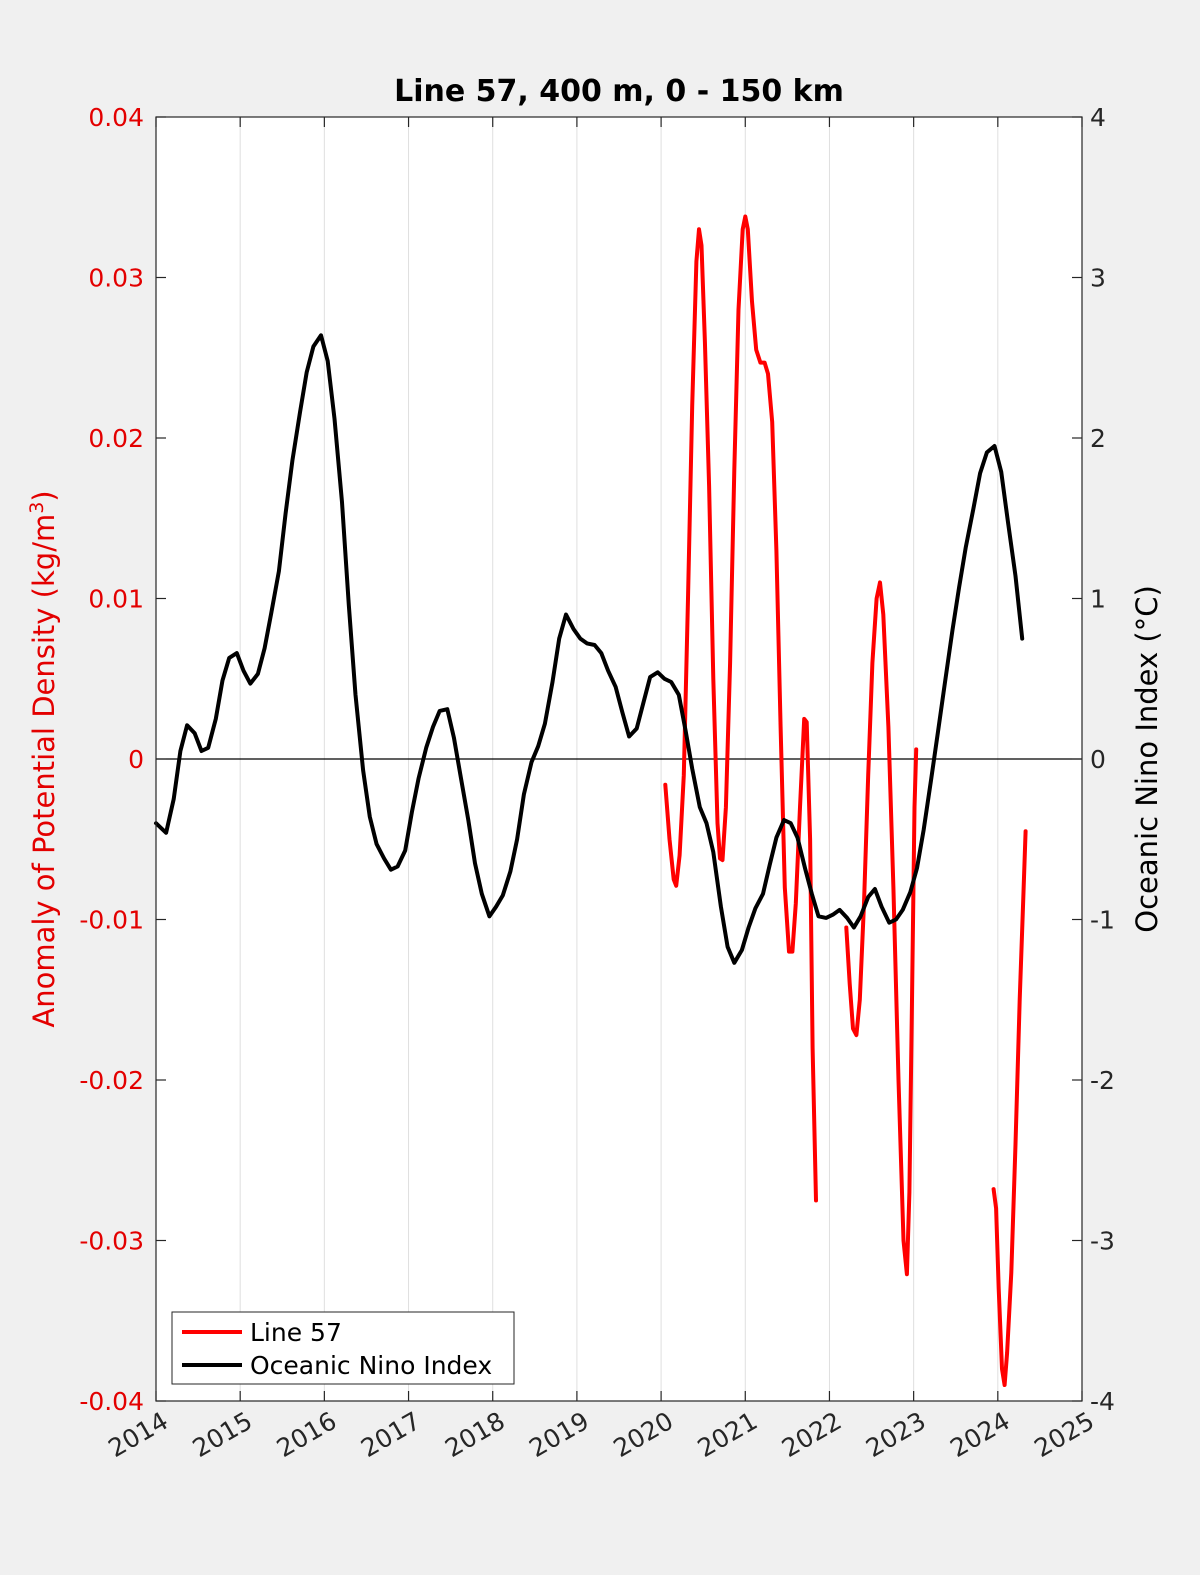 The height and width of the screenshot is (1575, 1200). I want to click on y-left-tick-label: -0.02, so click(111, 1080).